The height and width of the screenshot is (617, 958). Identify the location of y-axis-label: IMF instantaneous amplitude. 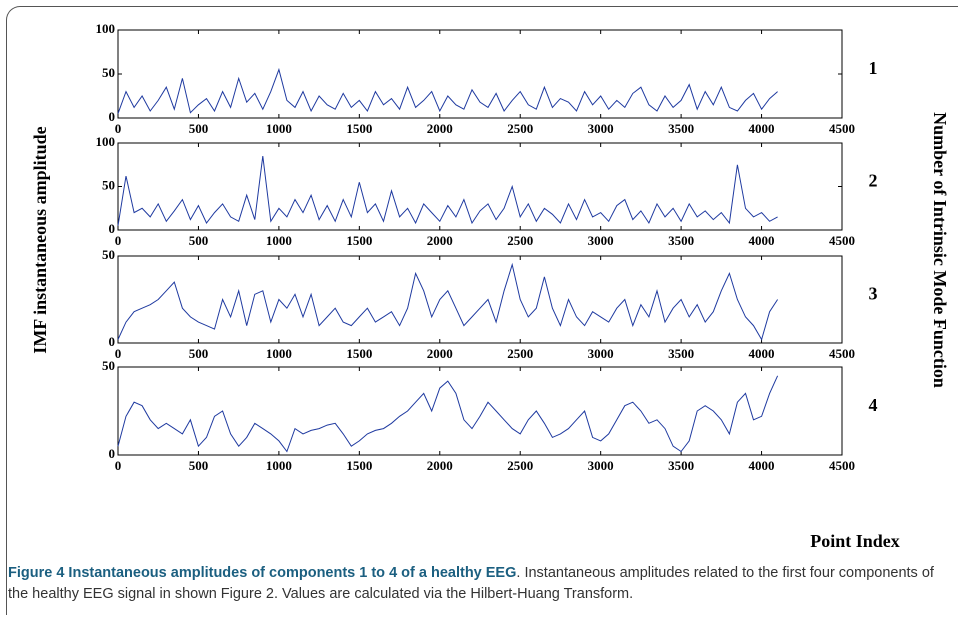
(40, 239).